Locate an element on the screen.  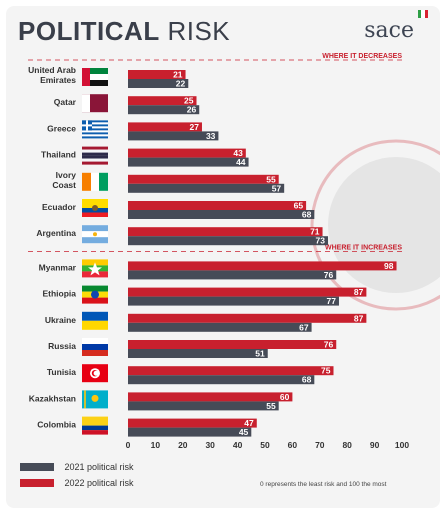
category-label: Argentina is located at coordinates (56, 233).